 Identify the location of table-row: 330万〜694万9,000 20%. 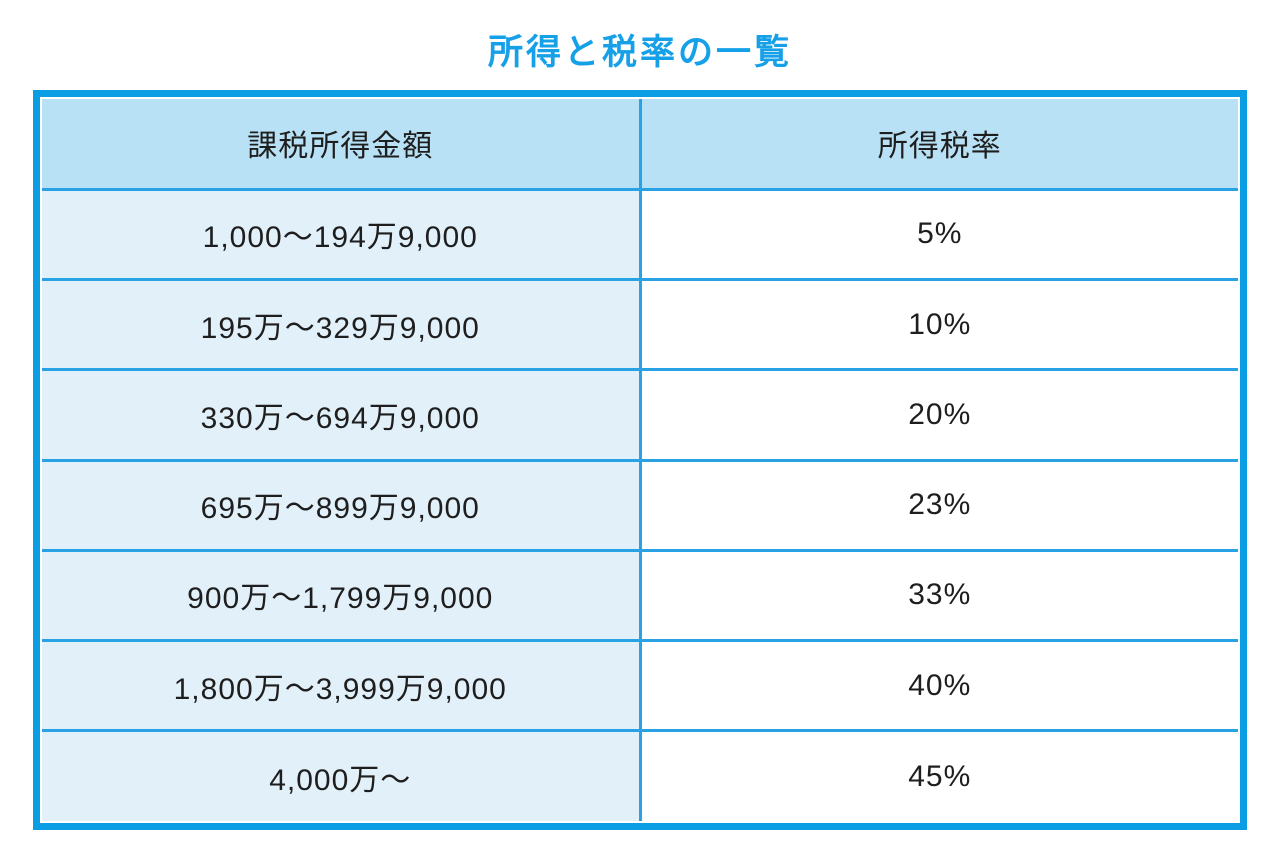
(640, 415).